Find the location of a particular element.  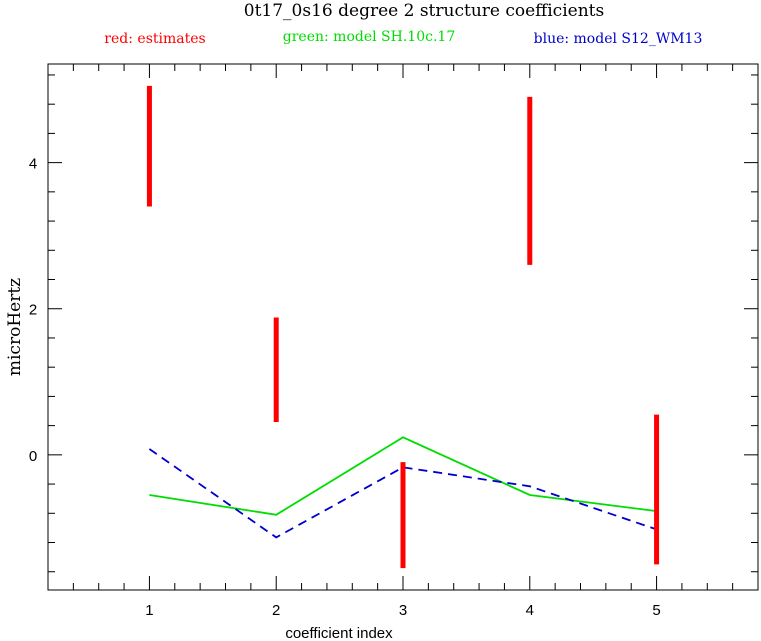

y-tick-label: 2 is located at coordinates (33, 310).